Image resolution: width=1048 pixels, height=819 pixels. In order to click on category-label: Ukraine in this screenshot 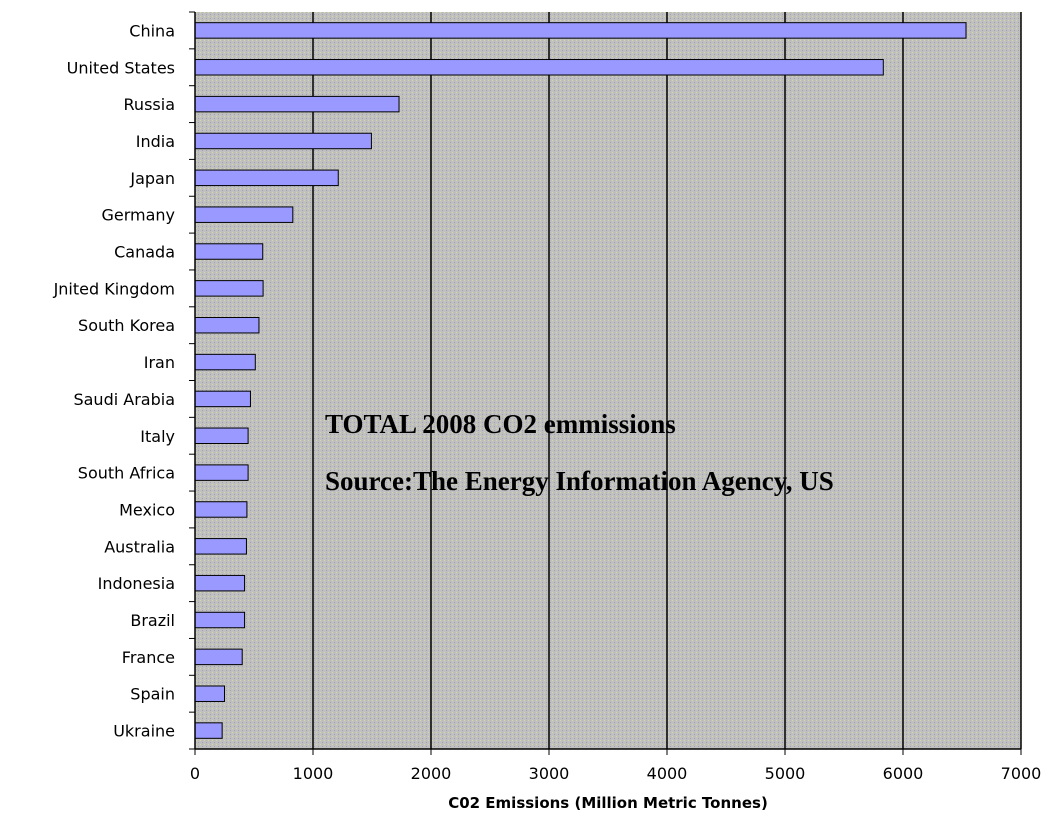, I will do `click(144, 731)`.